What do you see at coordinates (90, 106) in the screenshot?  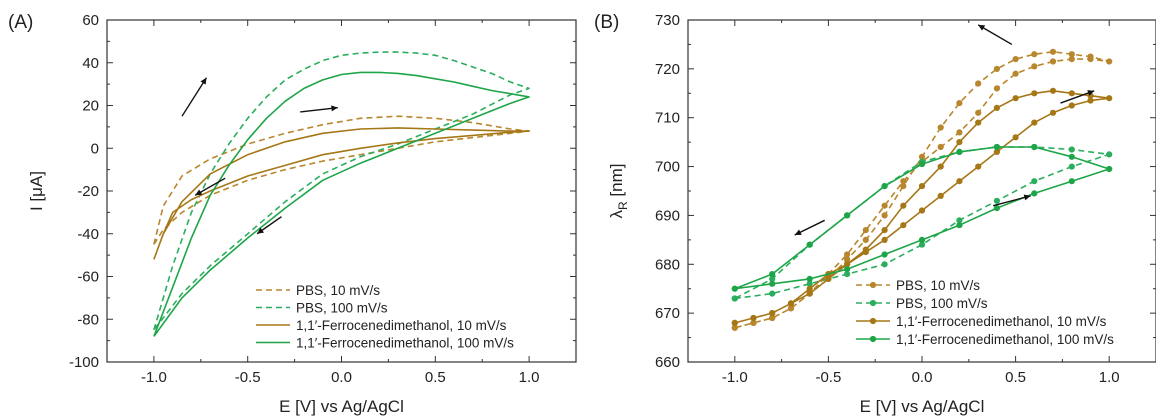 I see `y-tick-label: 20` at bounding box center [90, 106].